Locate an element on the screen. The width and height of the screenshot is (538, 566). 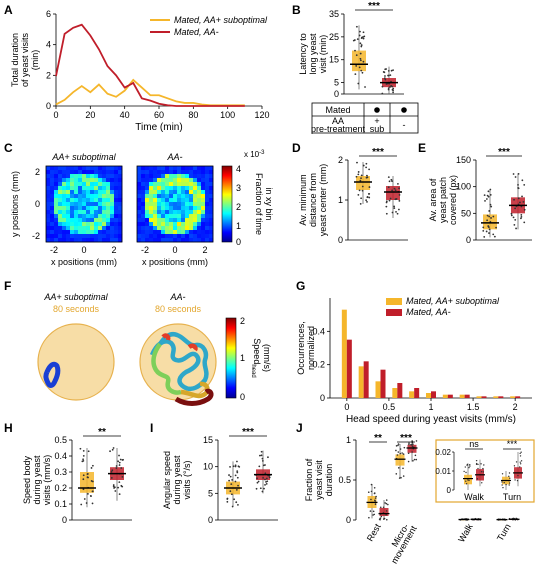
bar-series1 is located at coordinates (378, 389).